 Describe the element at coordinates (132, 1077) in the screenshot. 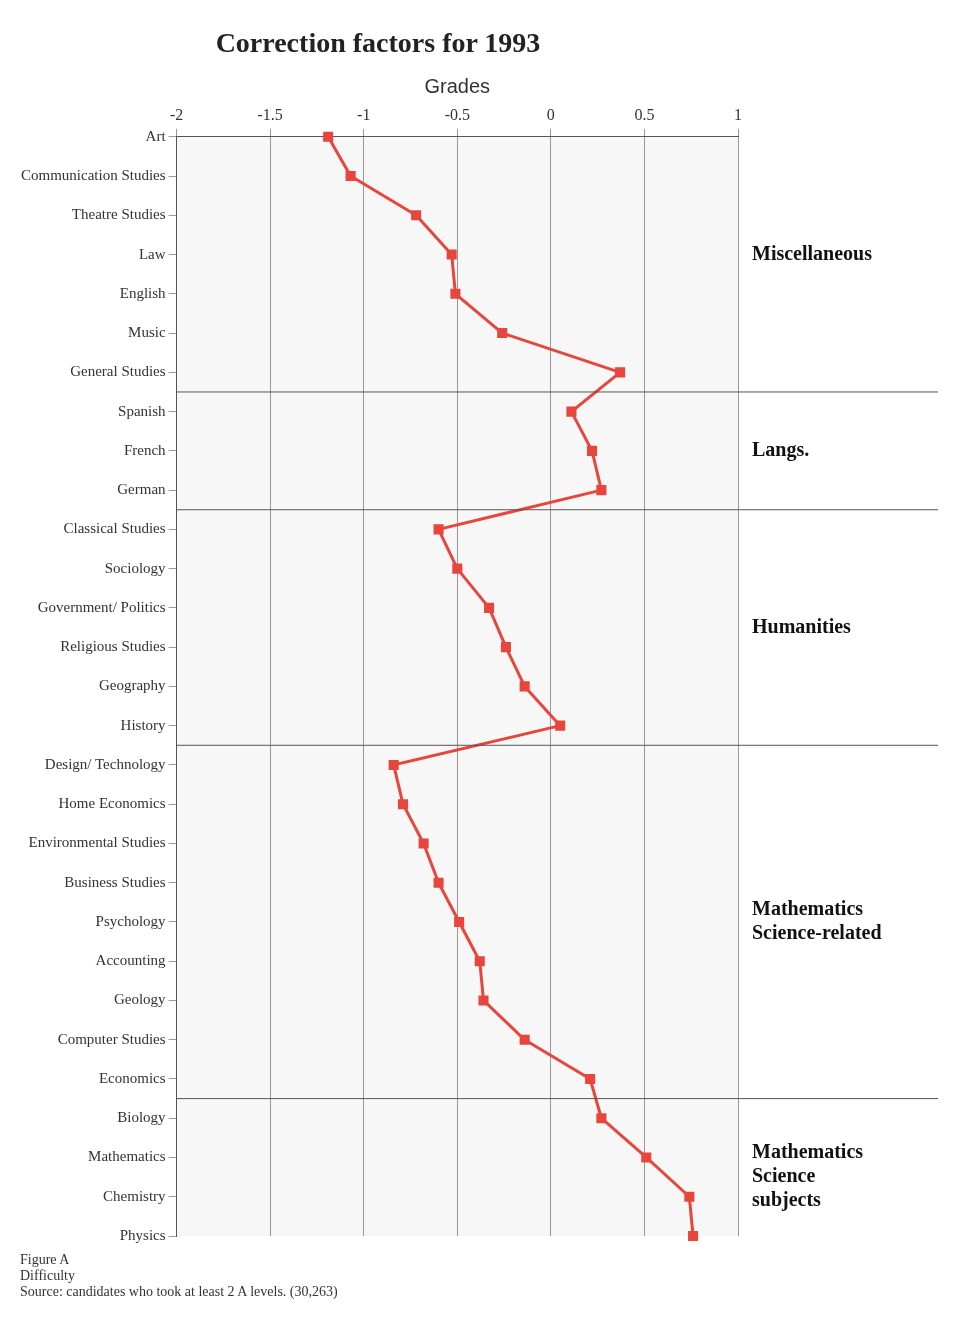

I see `y-tick-label: Economics` at that location.